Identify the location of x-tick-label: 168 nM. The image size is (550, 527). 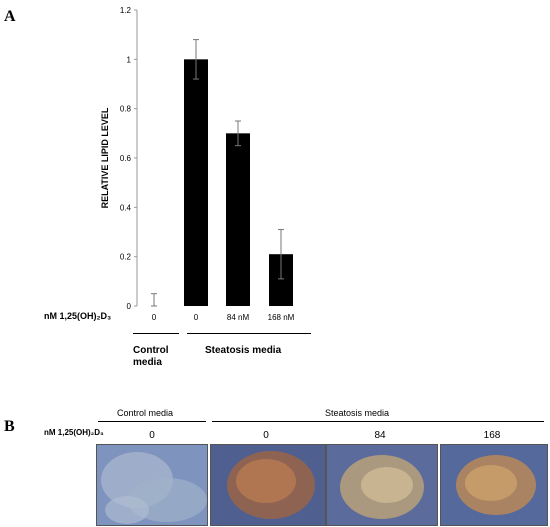
(281, 317).